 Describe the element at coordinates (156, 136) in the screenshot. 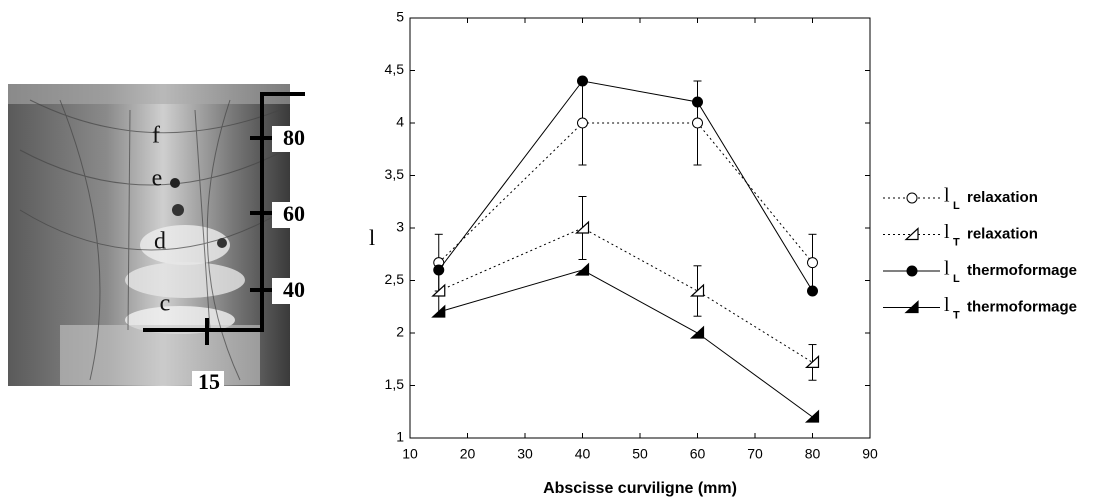

I see `region-label: f` at that location.